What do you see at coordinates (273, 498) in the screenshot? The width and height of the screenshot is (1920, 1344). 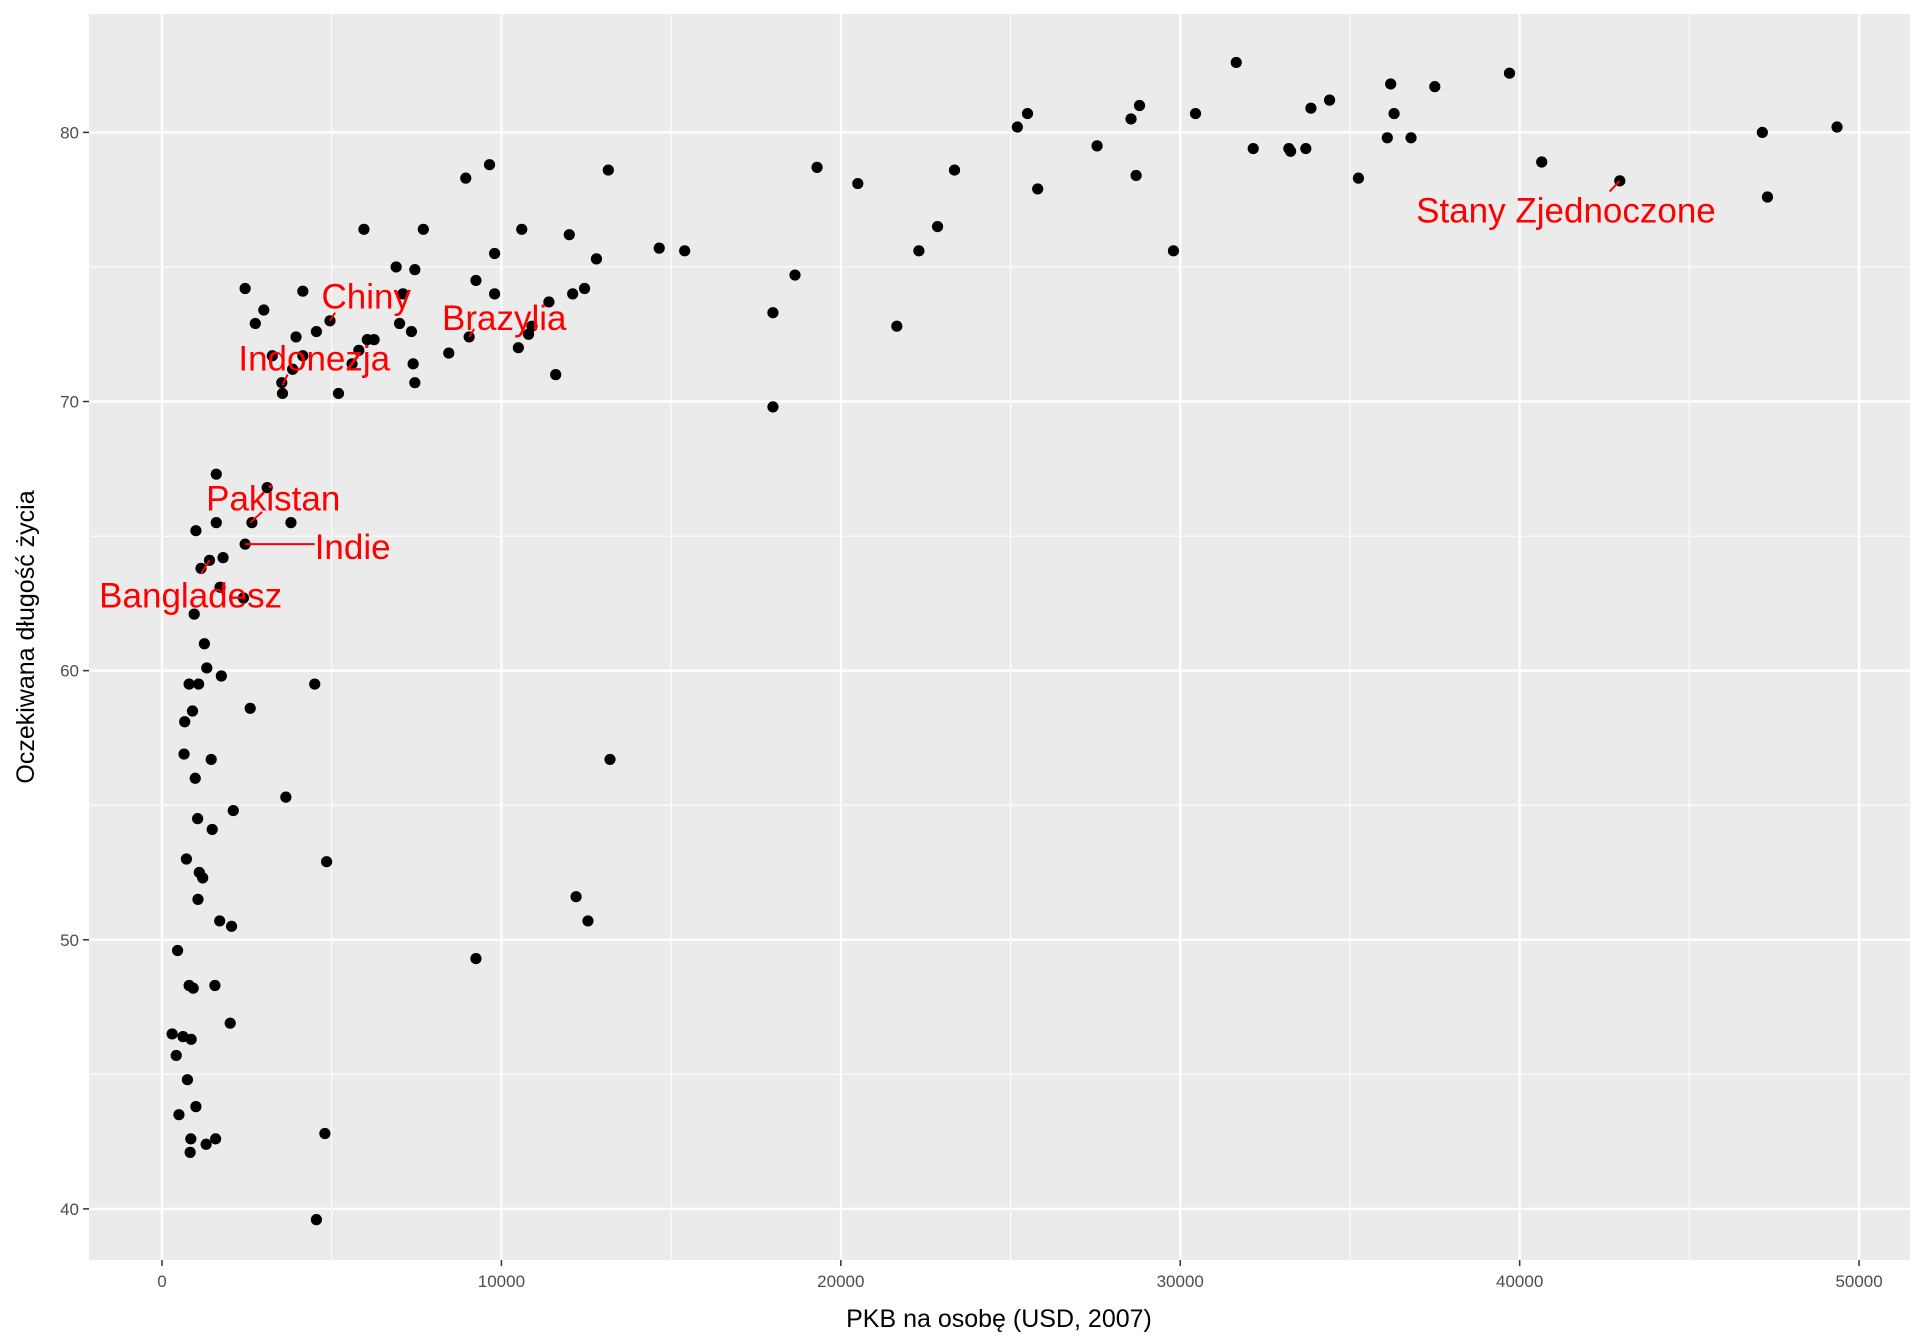 I see `annotation-label-pakistan: Pakistan` at bounding box center [273, 498].